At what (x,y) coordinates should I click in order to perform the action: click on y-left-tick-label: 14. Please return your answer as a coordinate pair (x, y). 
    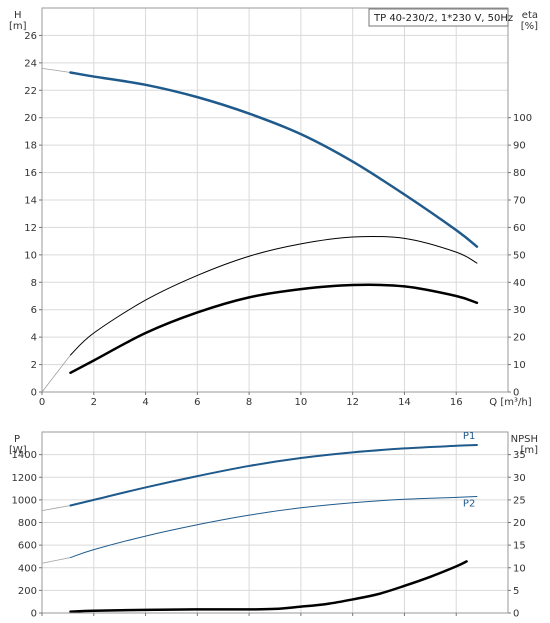
    Looking at the image, I should click on (30, 201).